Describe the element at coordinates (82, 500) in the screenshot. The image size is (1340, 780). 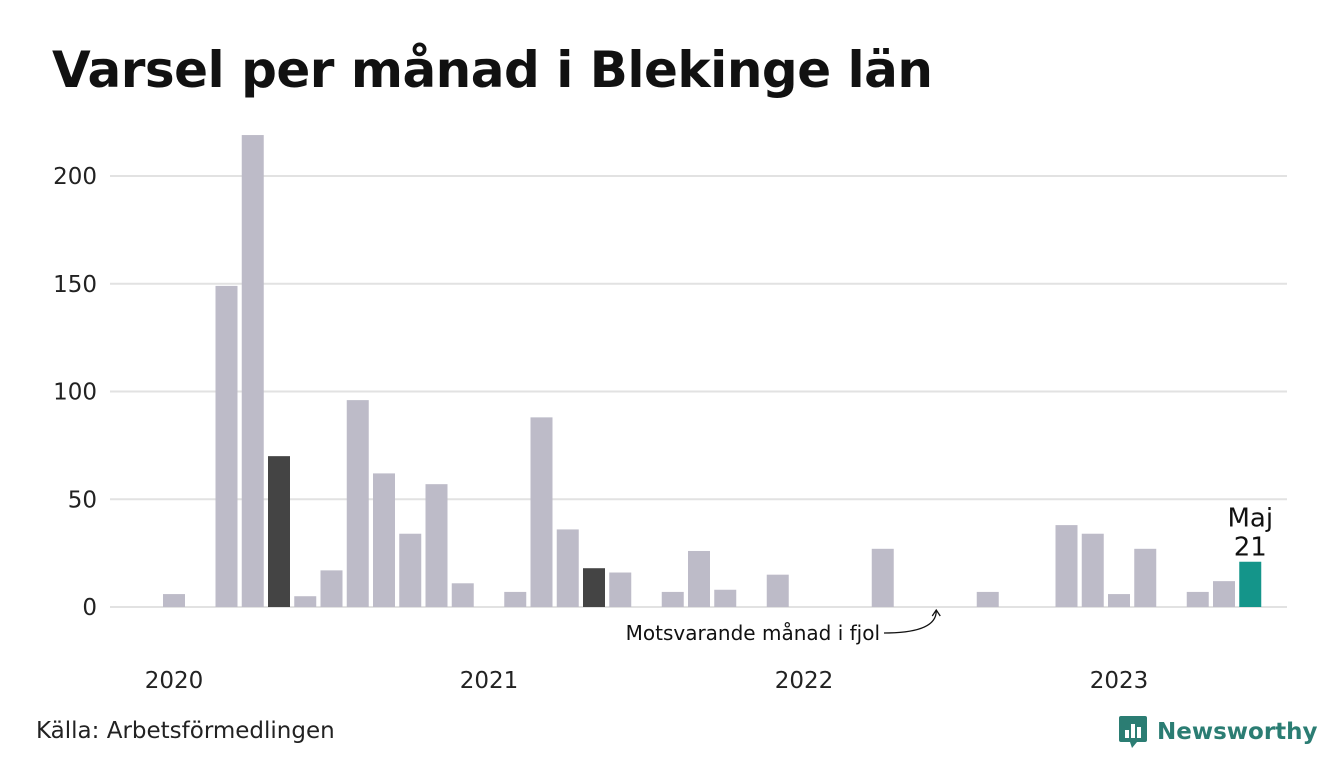
I see `y-tick-label: 50` at that location.